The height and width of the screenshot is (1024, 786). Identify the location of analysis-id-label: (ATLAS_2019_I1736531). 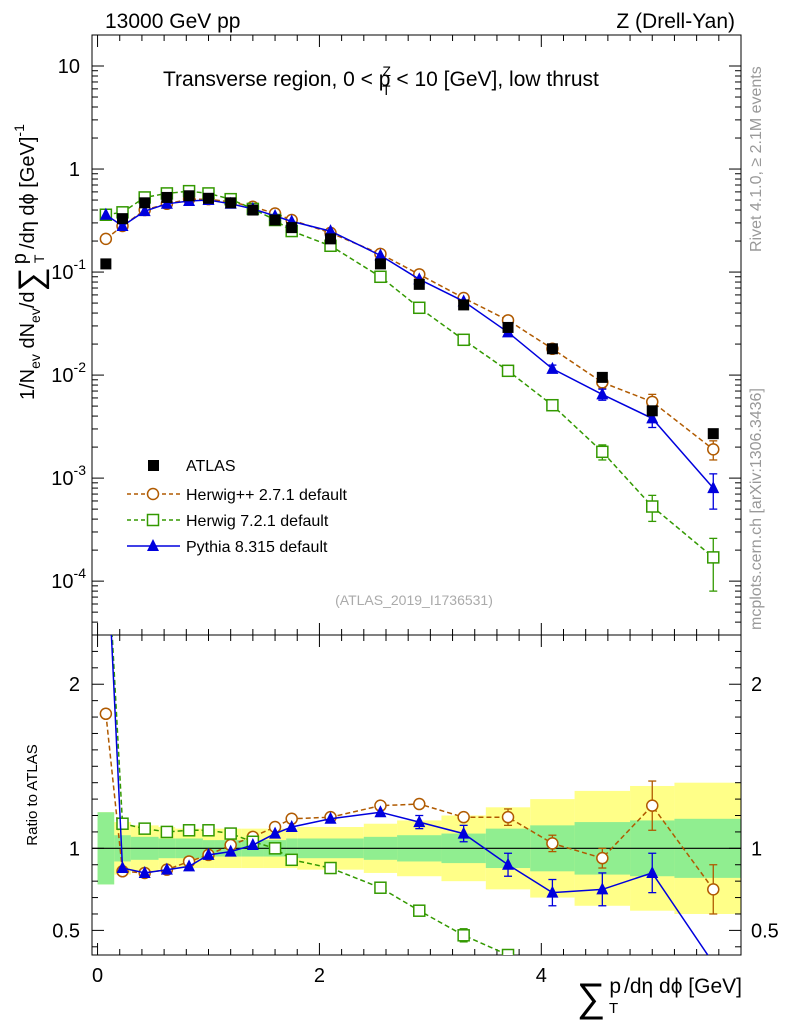
(414, 600).